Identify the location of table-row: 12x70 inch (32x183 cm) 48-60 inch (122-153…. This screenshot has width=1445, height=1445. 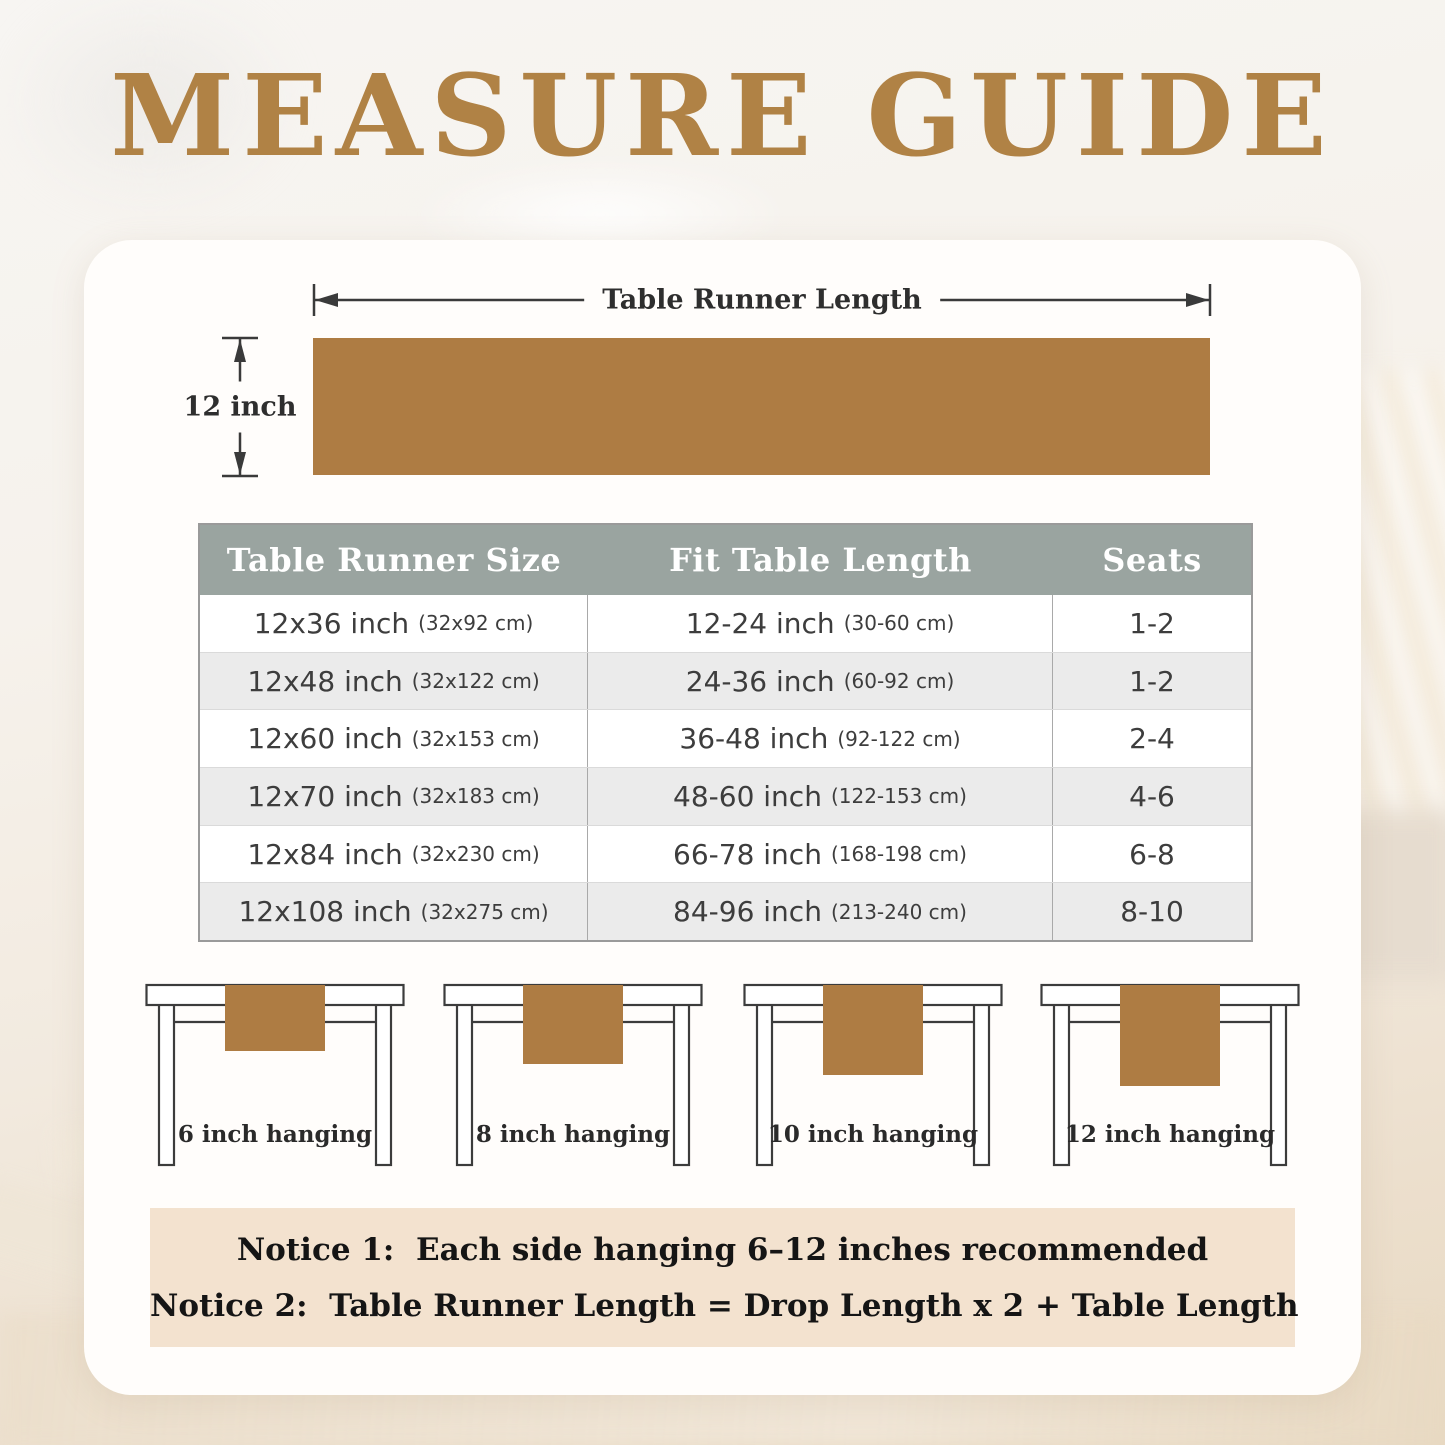
(725, 797).